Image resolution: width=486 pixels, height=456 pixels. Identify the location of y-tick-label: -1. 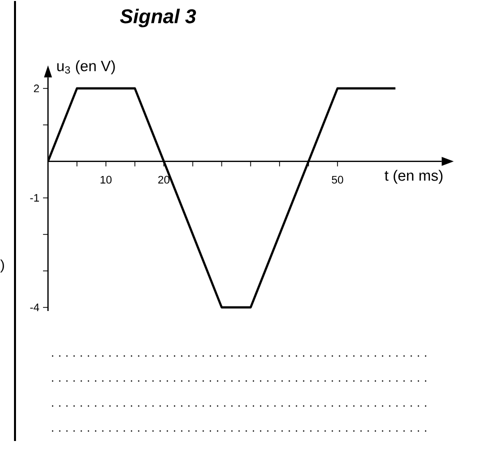
(34, 198).